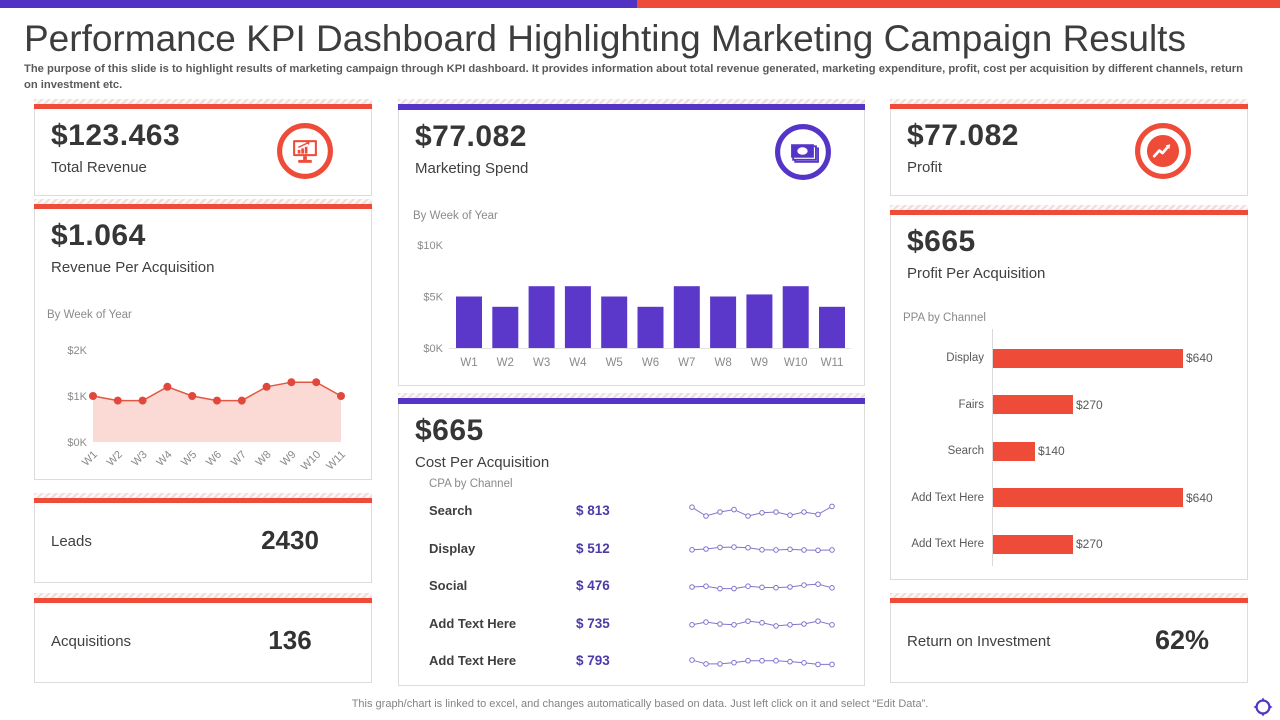 This screenshot has height=720, width=1280. Describe the element at coordinates (473, 661) in the screenshot. I see `cpa-channel: Add Text Here` at that location.